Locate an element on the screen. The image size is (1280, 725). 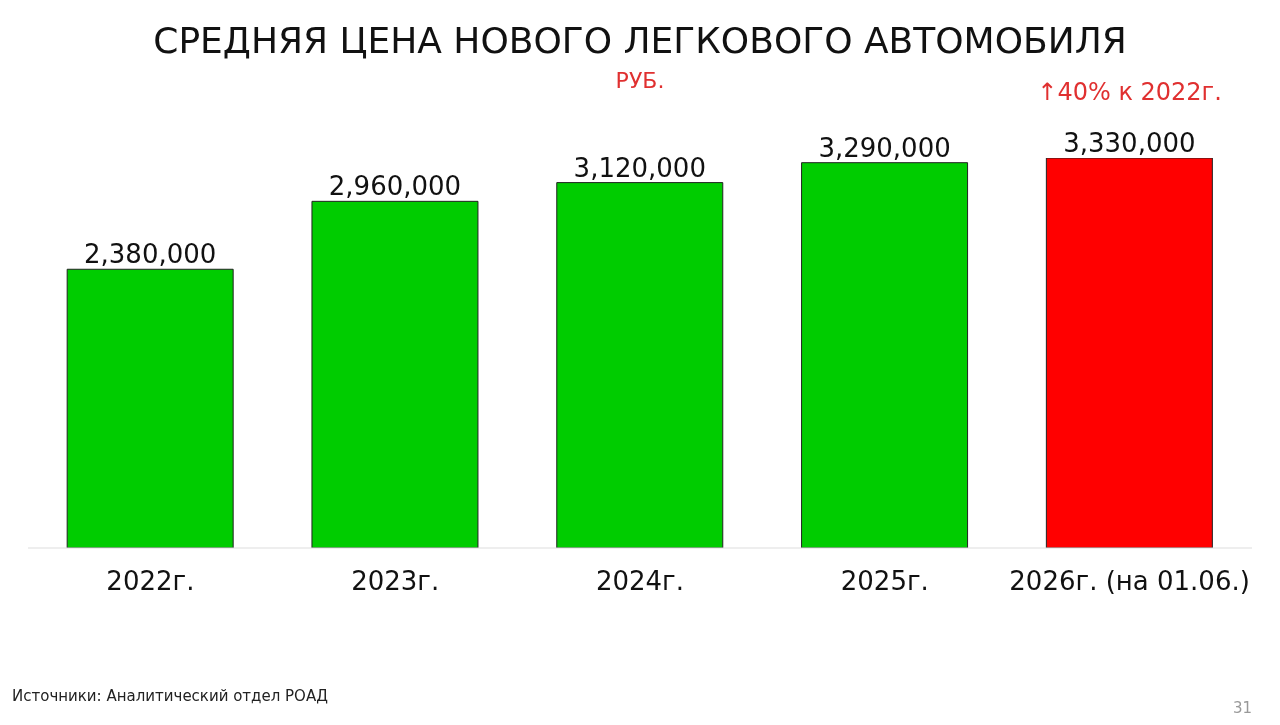
x-tick-label: 2024г. is located at coordinates (640, 581).